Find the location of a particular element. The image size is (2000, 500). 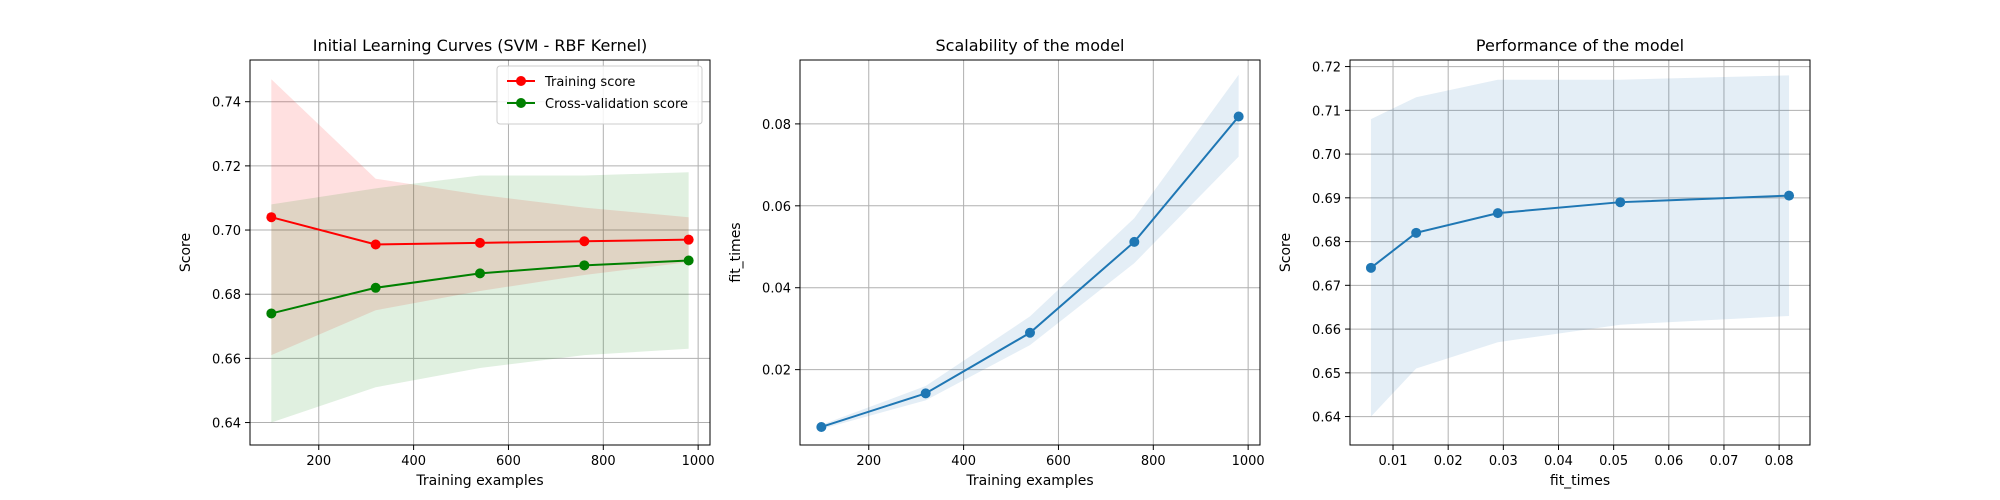

y-tick-label: 0.69 is located at coordinates (1326, 199).